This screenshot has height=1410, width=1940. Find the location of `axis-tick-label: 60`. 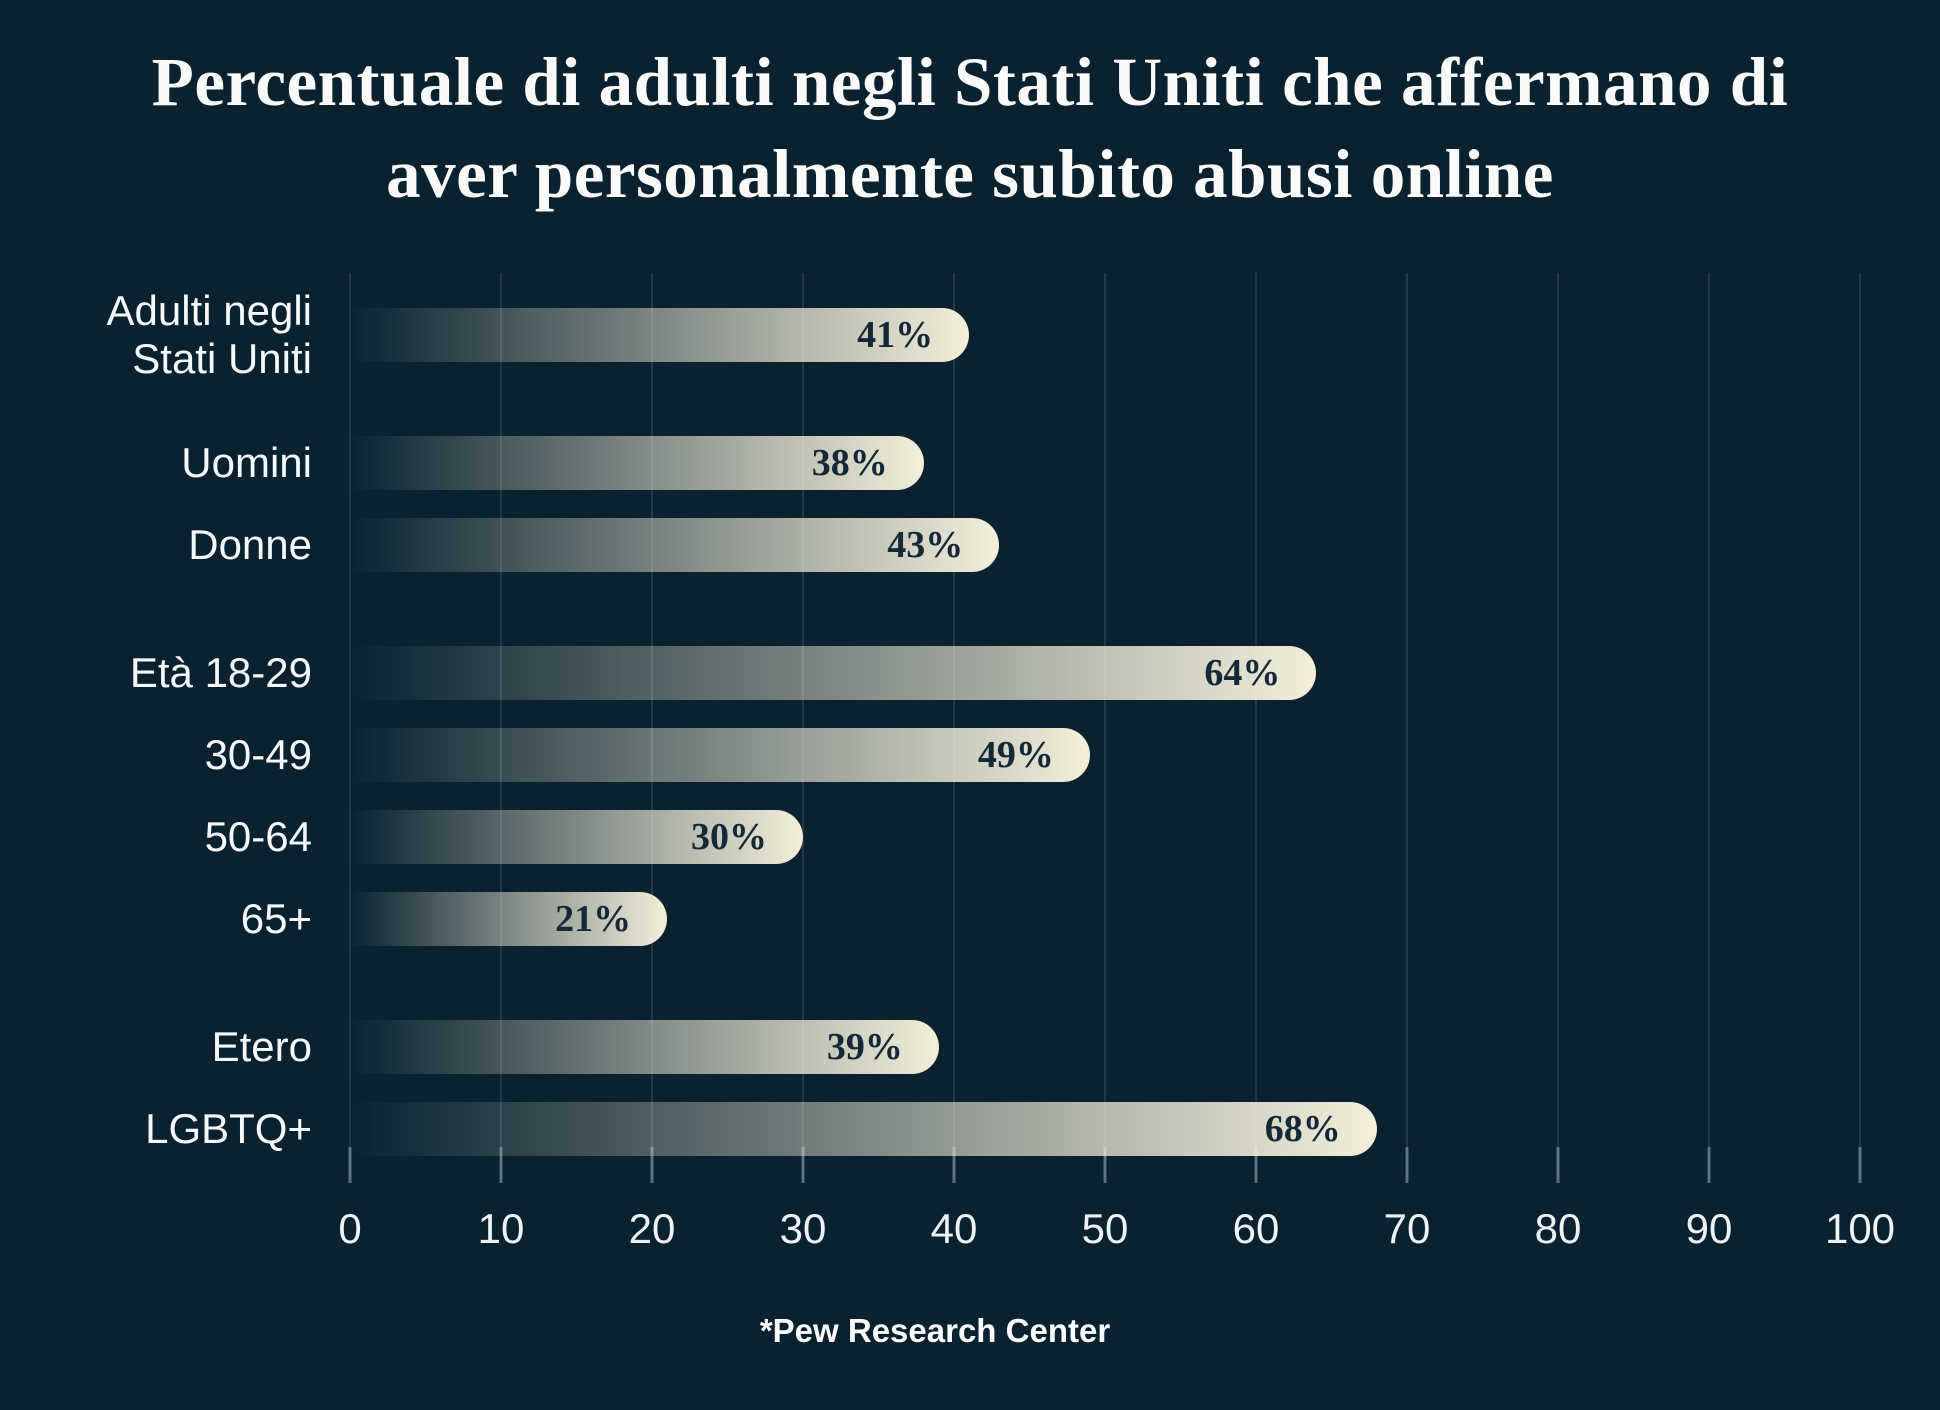

axis-tick-label: 60 is located at coordinates (1256, 1228).